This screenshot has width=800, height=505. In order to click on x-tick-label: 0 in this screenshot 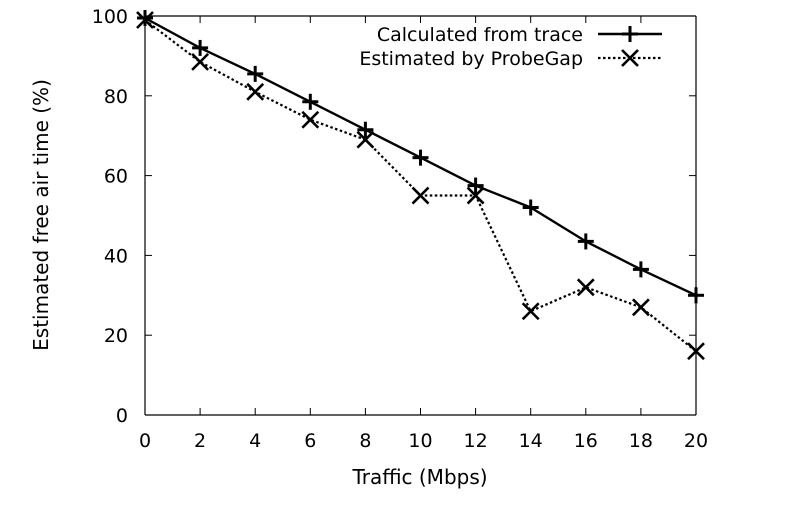, I will do `click(145, 441)`.